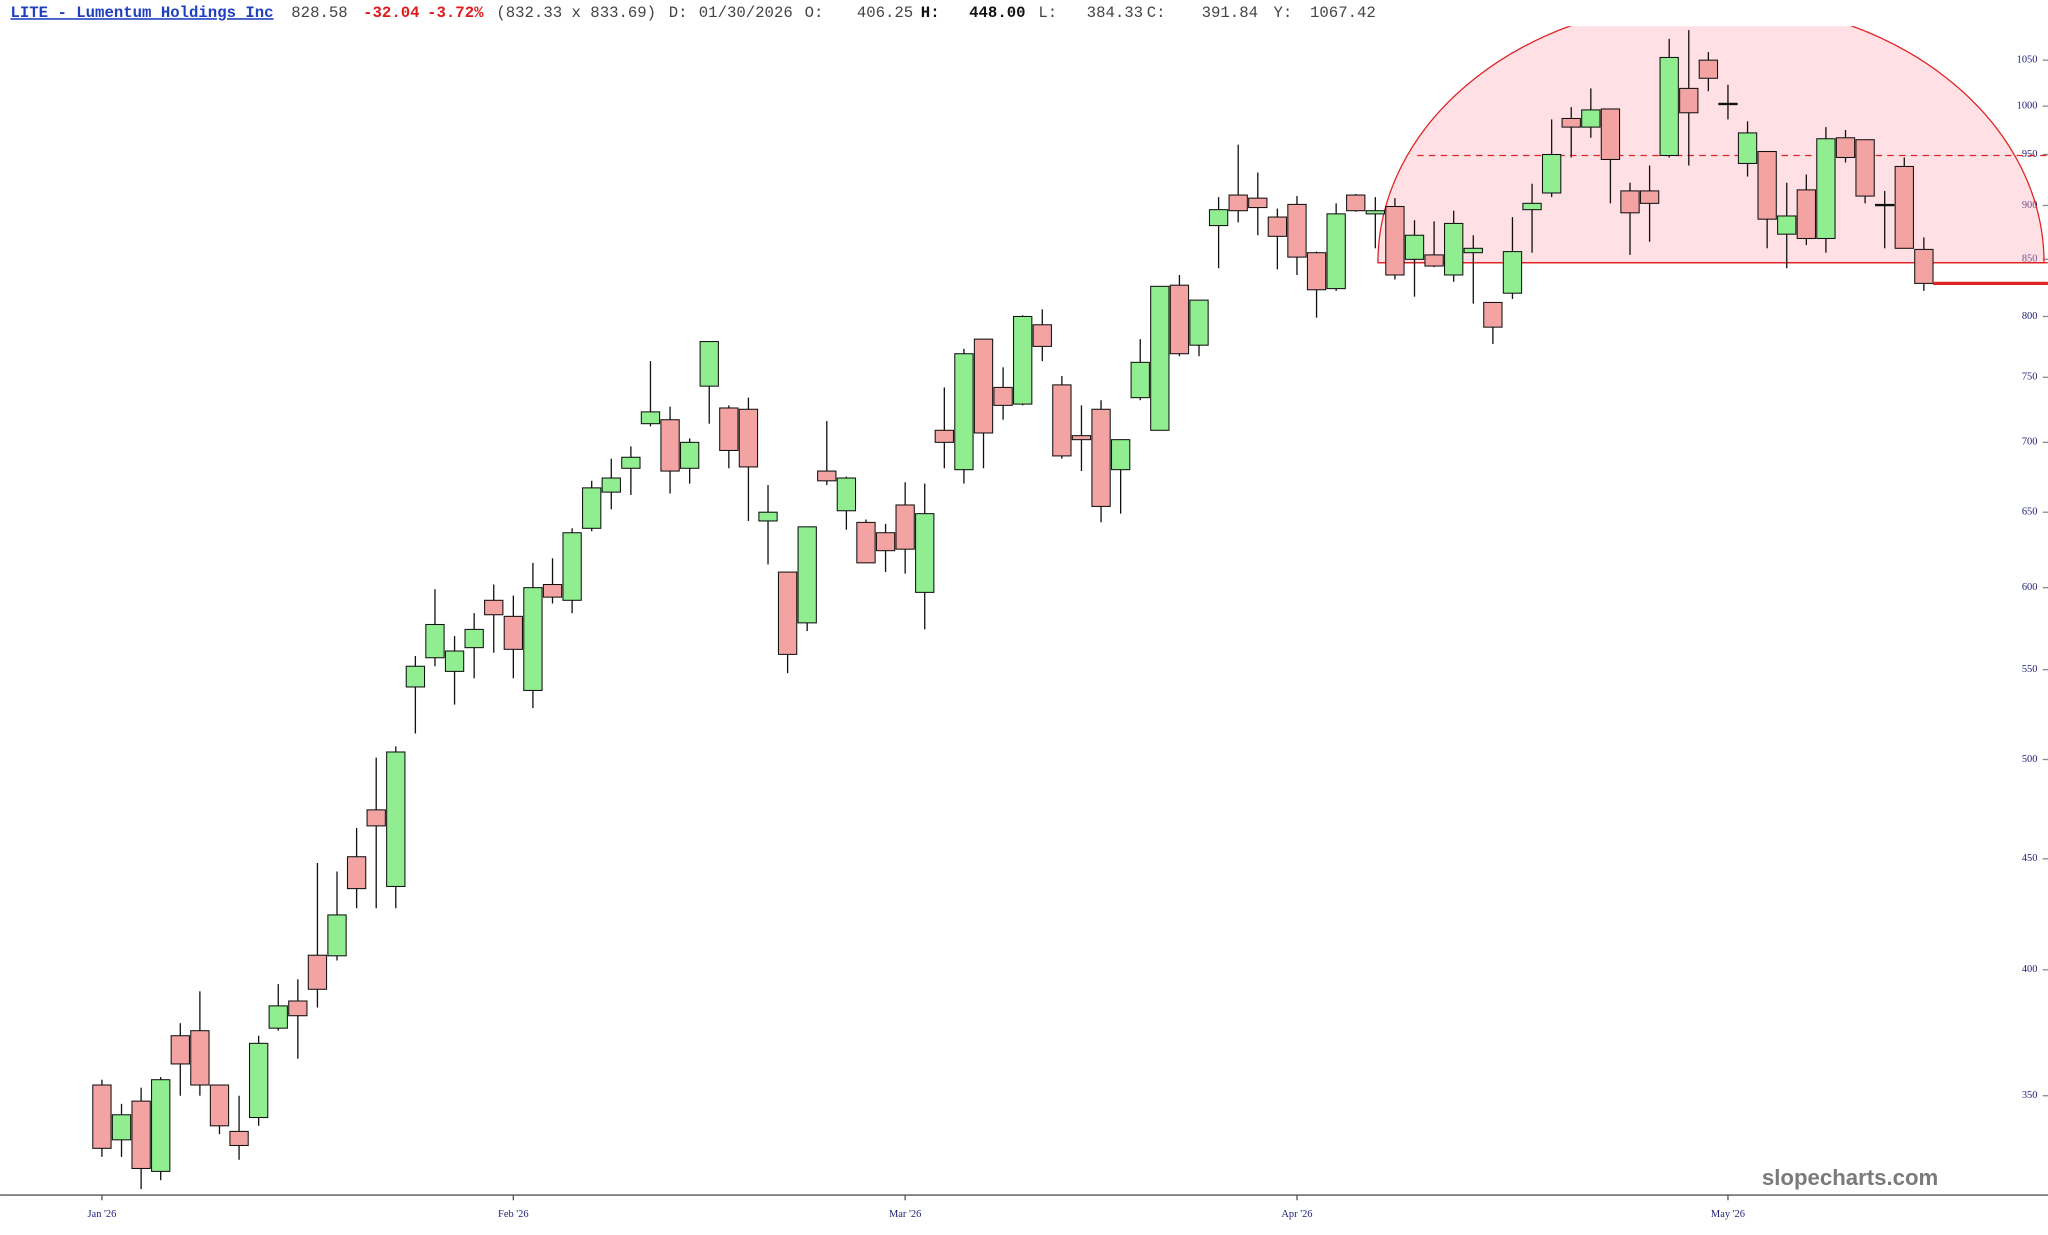  Describe the element at coordinates (2030, 858) in the screenshot. I see `y-tick-label: 450` at that location.